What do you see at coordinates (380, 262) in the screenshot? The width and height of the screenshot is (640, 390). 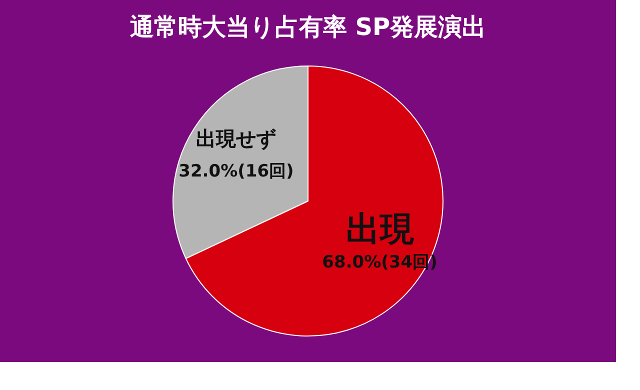 I see `data-label: 68.0%(34回)` at bounding box center [380, 262].